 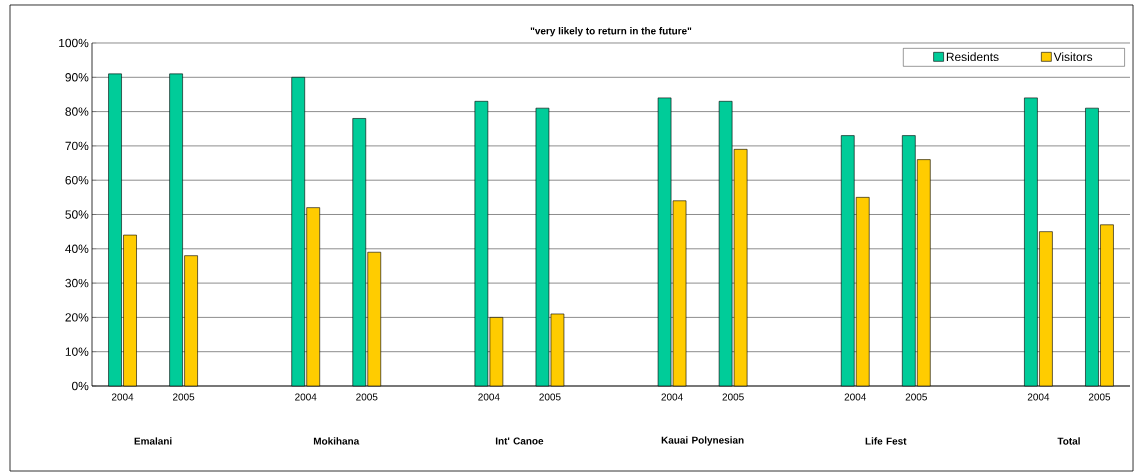 What do you see at coordinates (77, 111) in the screenshot?
I see `y-tick-label: 80%` at bounding box center [77, 111].